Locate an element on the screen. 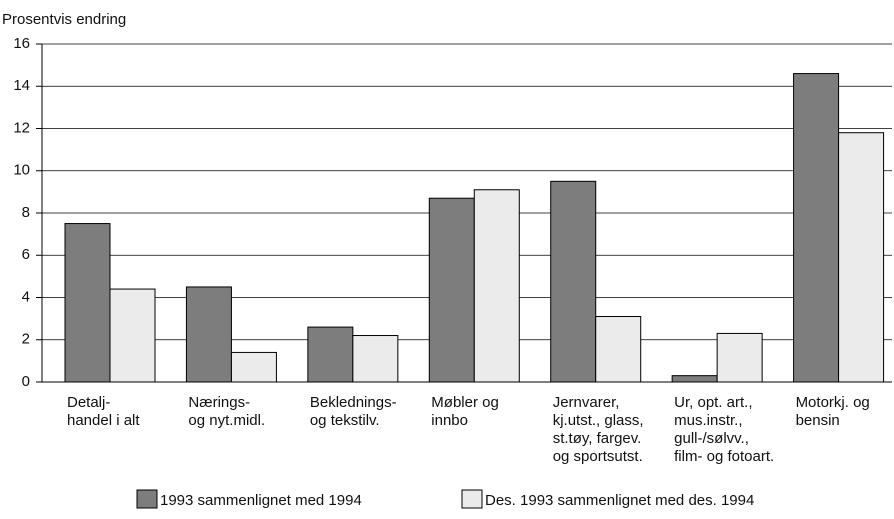  x-tick-label: bensin is located at coordinates (818, 420).